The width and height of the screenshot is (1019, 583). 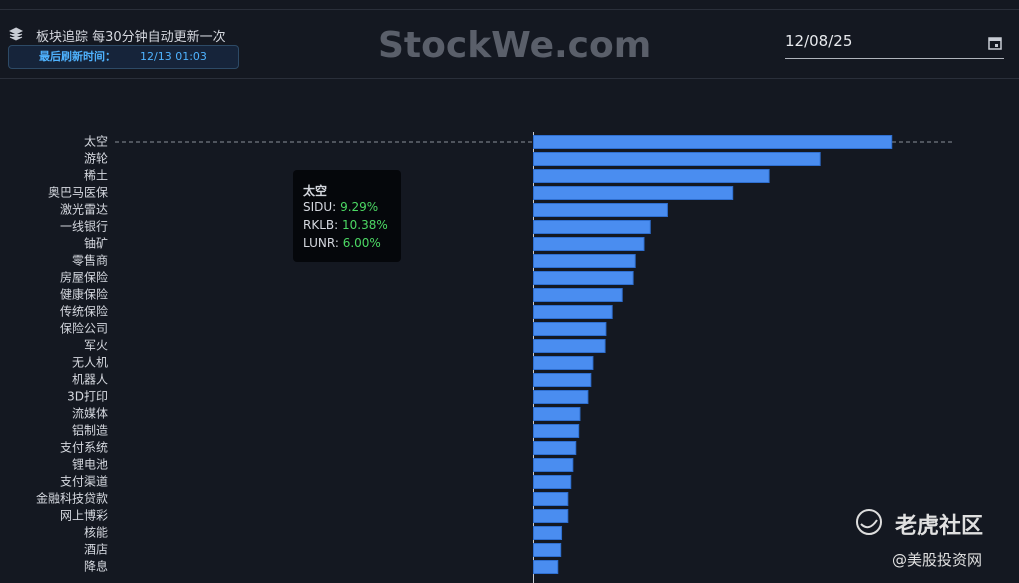 I want to click on date-value: 12/08/25, so click(x=819, y=41).